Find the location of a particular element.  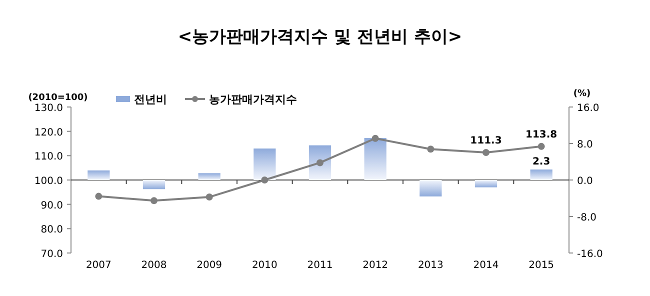

y-tick-label: 110.0 is located at coordinates (48, 157).